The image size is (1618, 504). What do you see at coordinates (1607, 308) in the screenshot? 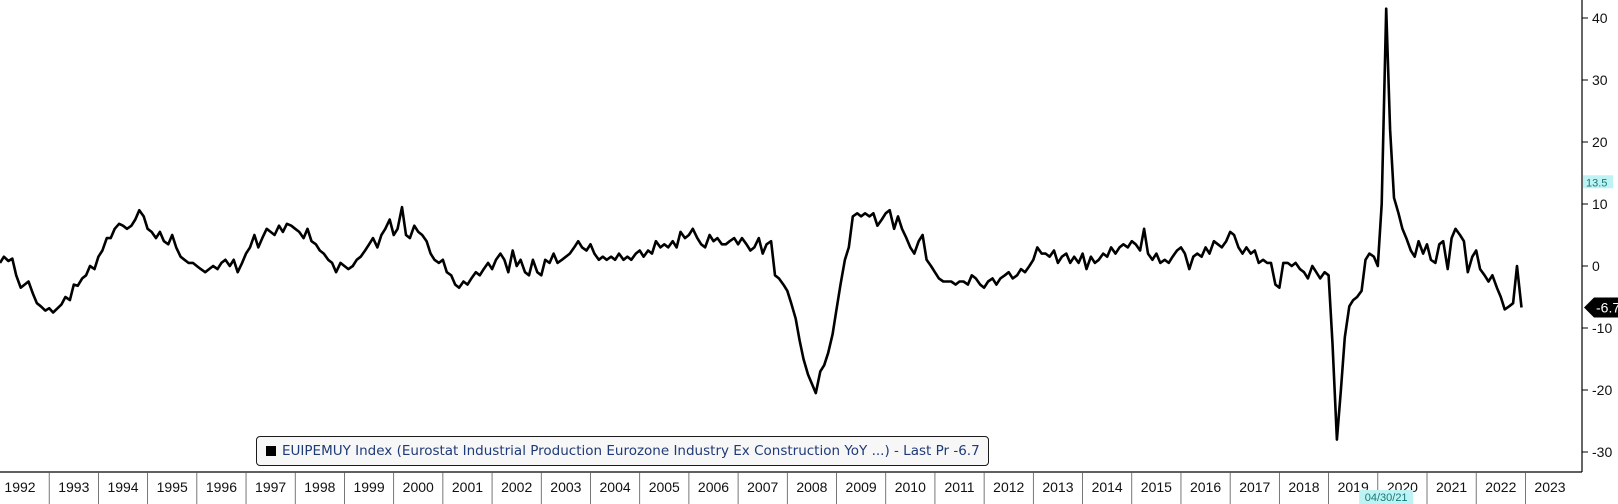
I see `last-value-tag-label: -6.7` at bounding box center [1607, 308].